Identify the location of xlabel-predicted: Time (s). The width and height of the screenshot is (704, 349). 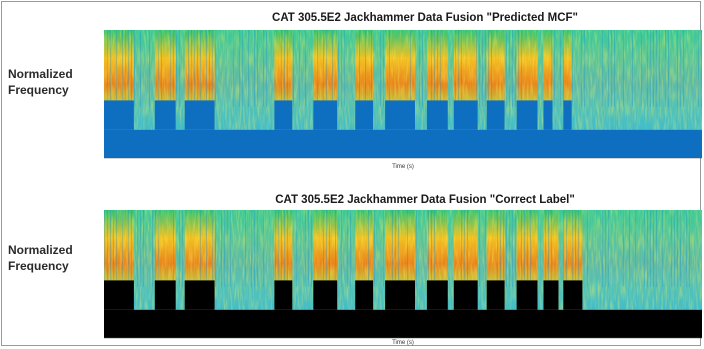
(403, 167).